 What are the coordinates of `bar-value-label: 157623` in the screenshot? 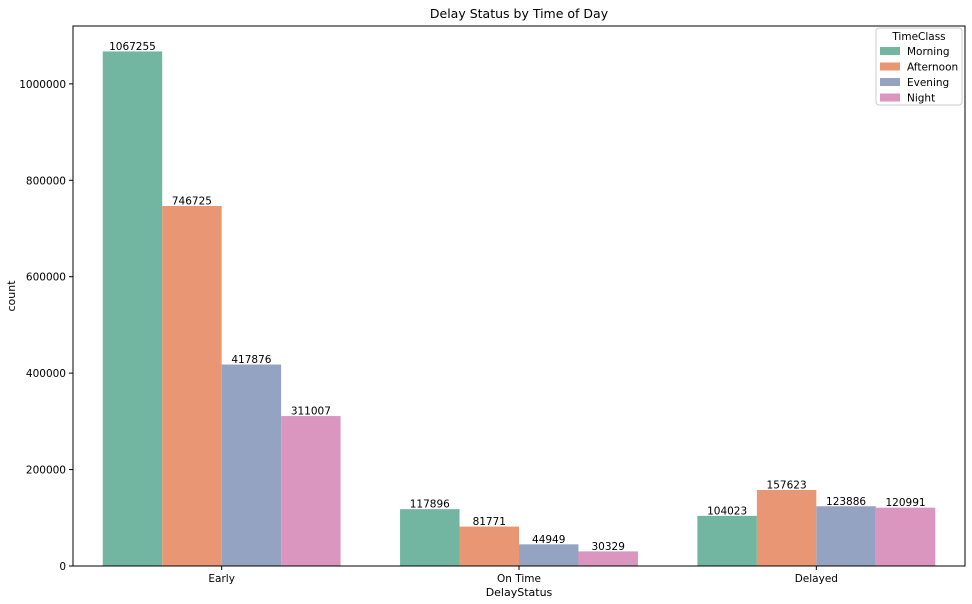 It's located at (787, 486).